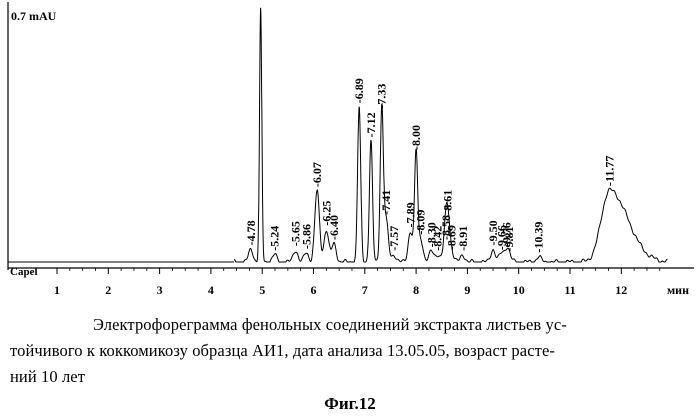  What do you see at coordinates (509, 239) in the screenshot?
I see `peak-label: -9.81` at bounding box center [509, 239].